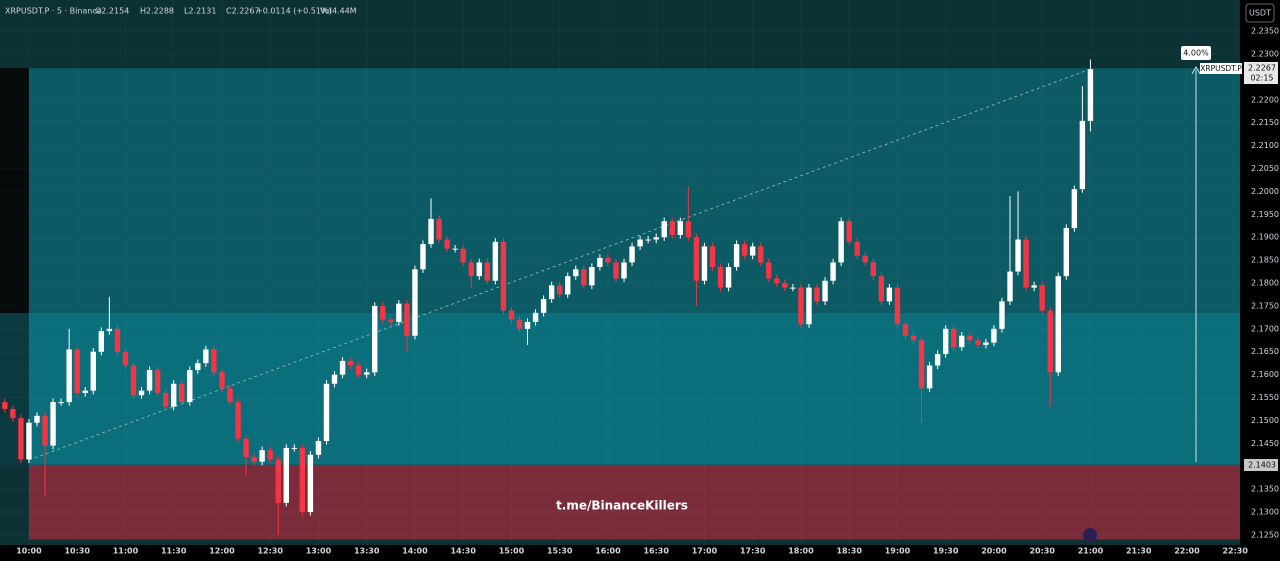  I want to click on y-tick-label: 2.1650, so click(1265, 351).